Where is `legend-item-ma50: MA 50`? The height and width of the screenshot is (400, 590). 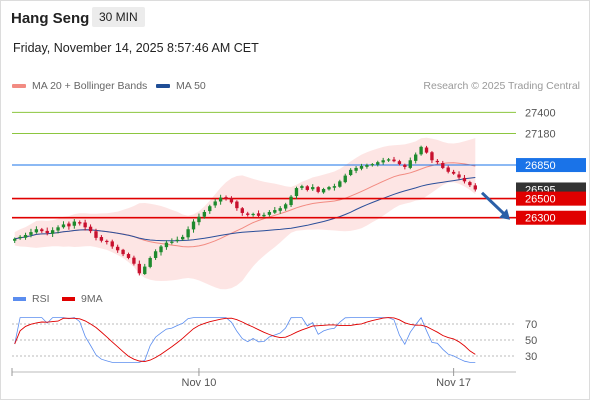 legend-item-ma50: MA 50 is located at coordinates (181, 86).